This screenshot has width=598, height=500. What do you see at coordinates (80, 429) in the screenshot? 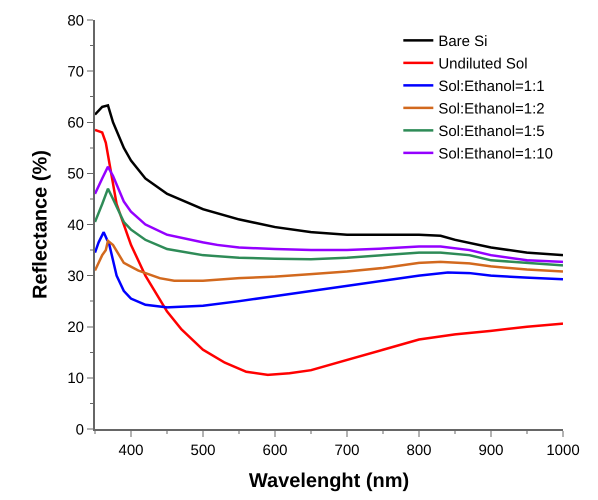
I see `y-tick-label: 0` at bounding box center [80, 429].